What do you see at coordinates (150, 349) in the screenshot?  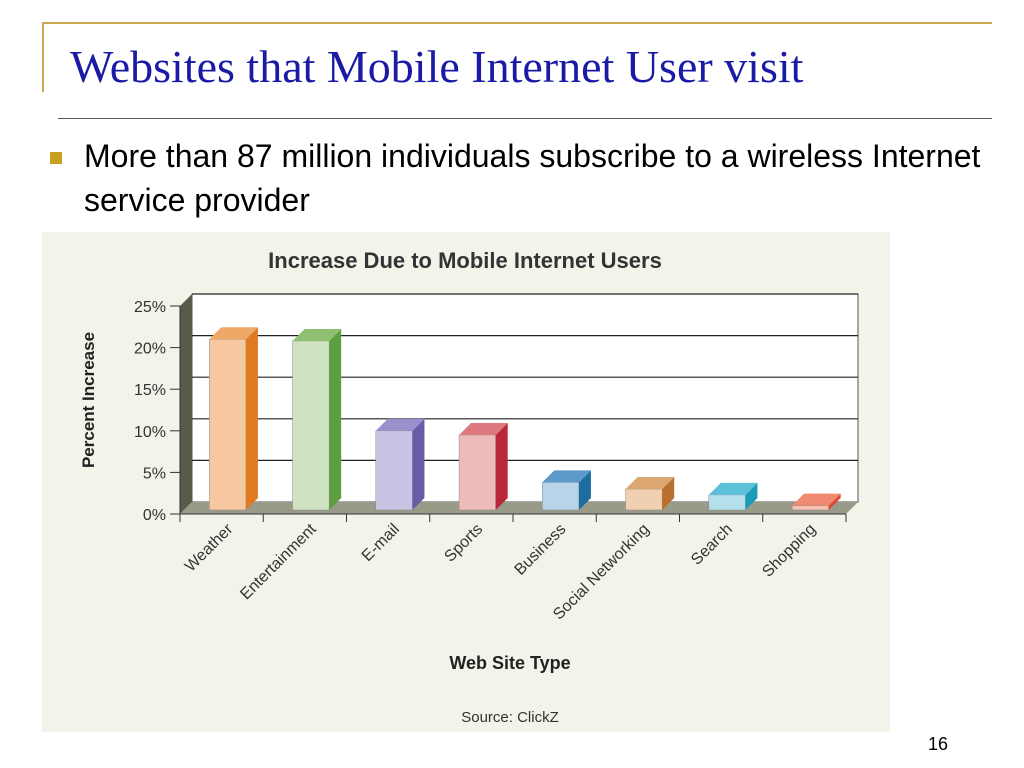 I see `y-tick-label: 20%` at bounding box center [150, 349].